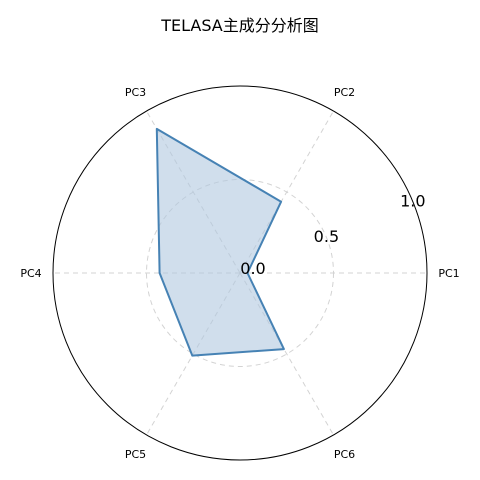 The image size is (480, 480). I want to click on category-label-pc3: PC3, so click(135, 92).